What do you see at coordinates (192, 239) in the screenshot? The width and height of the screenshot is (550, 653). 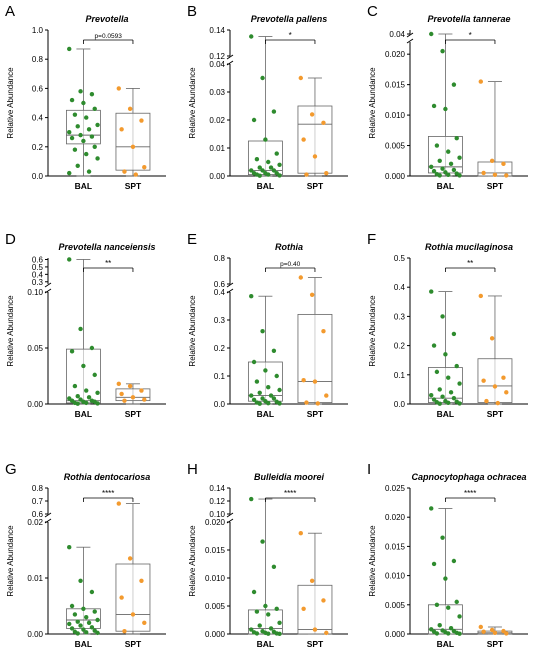 I see `panel-letter: E` at bounding box center [192, 239].